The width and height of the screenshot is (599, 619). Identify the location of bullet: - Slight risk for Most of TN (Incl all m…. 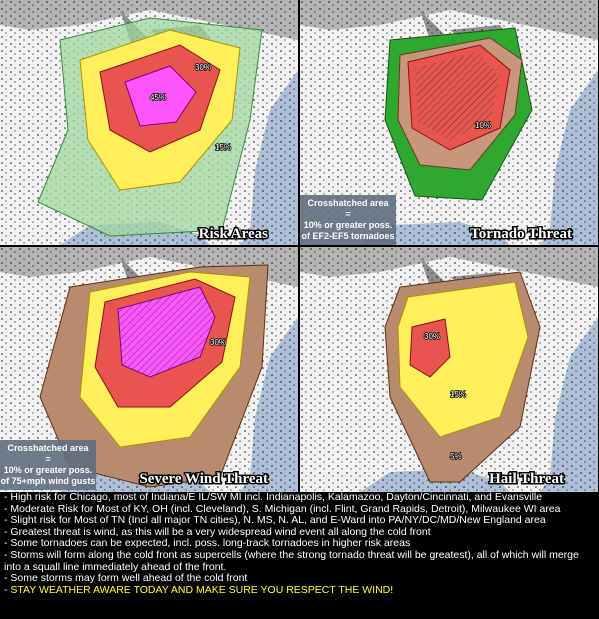
(275, 520).